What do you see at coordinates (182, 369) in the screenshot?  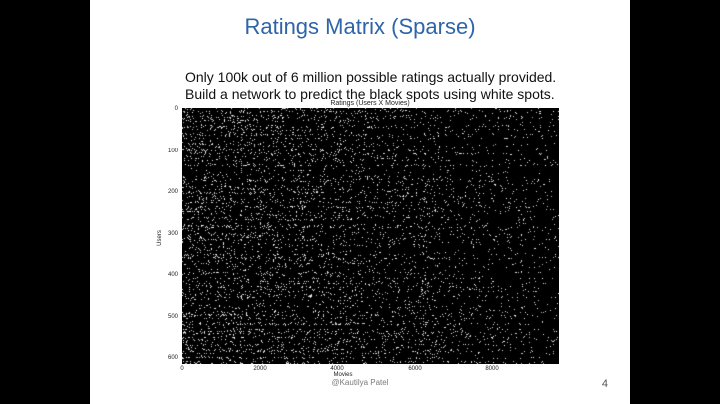 I see `x-tick: 0` at bounding box center [182, 369].